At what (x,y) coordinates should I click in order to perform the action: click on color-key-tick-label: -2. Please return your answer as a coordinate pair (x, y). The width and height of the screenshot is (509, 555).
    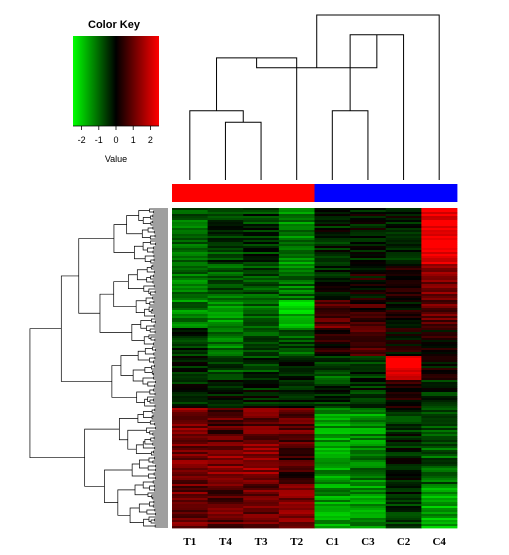
    Looking at the image, I should click on (82, 140).